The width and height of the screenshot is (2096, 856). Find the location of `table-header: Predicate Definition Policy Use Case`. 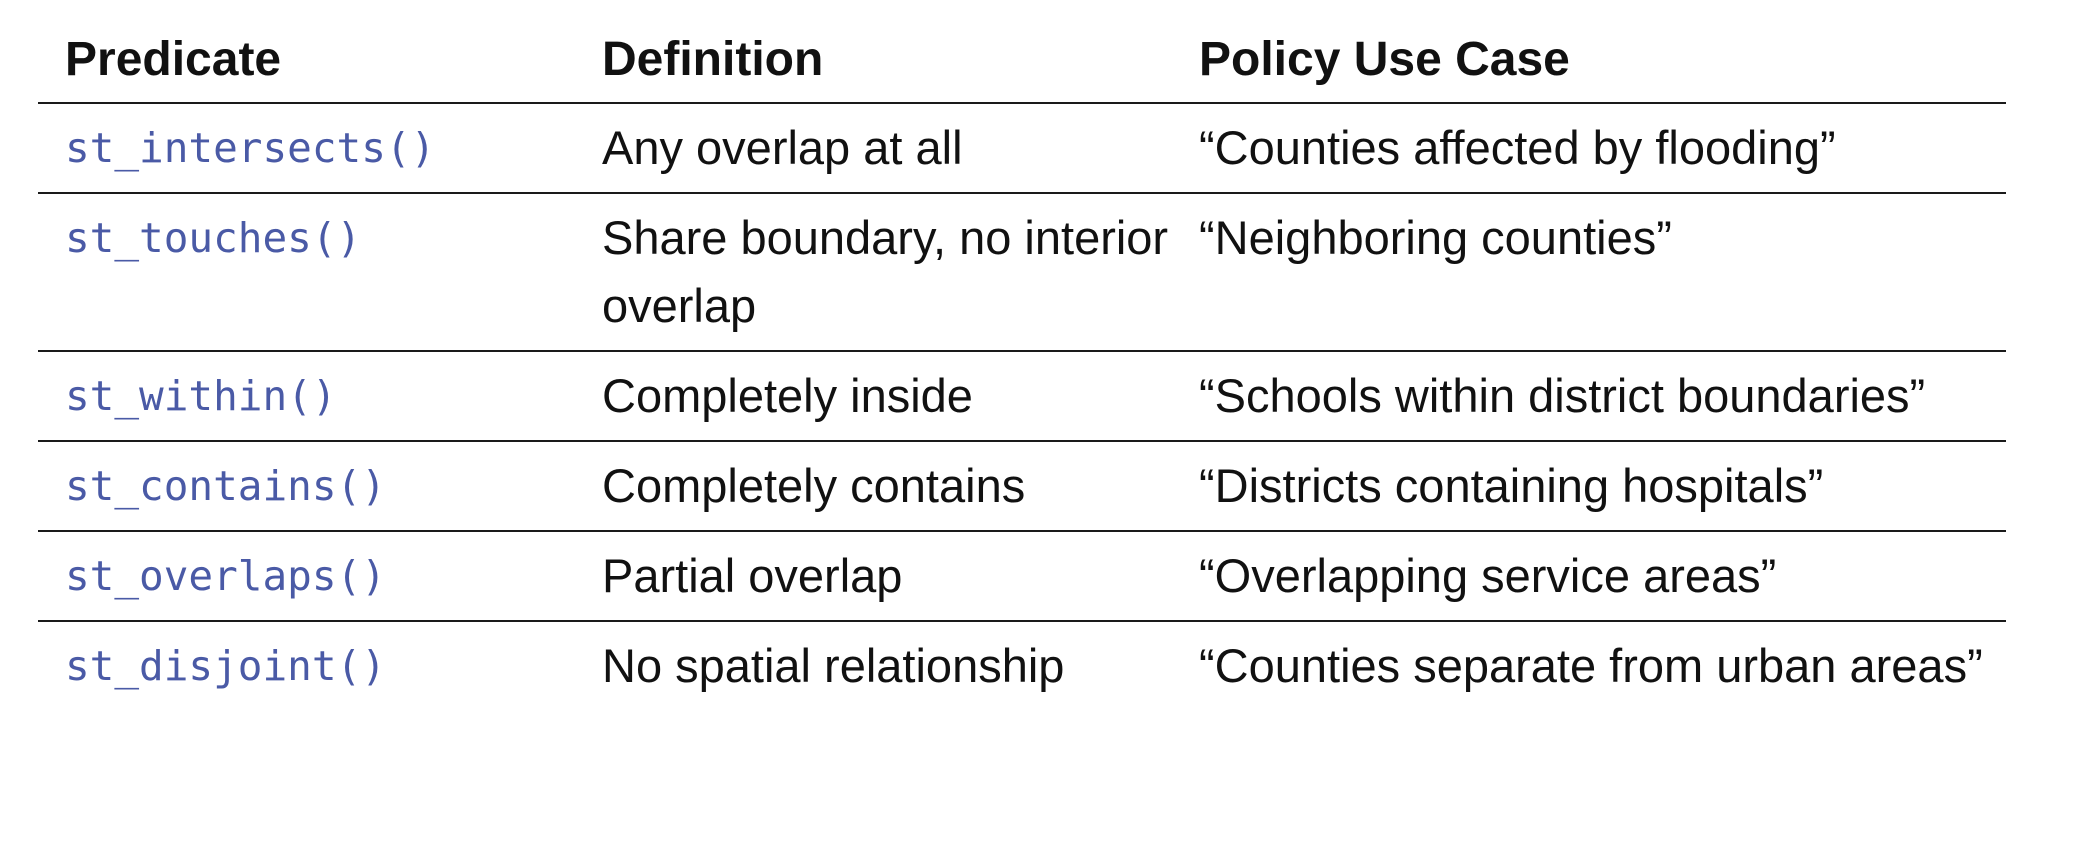

table-header: Predicate Definition Policy Use Case is located at coordinates (1022, 62).